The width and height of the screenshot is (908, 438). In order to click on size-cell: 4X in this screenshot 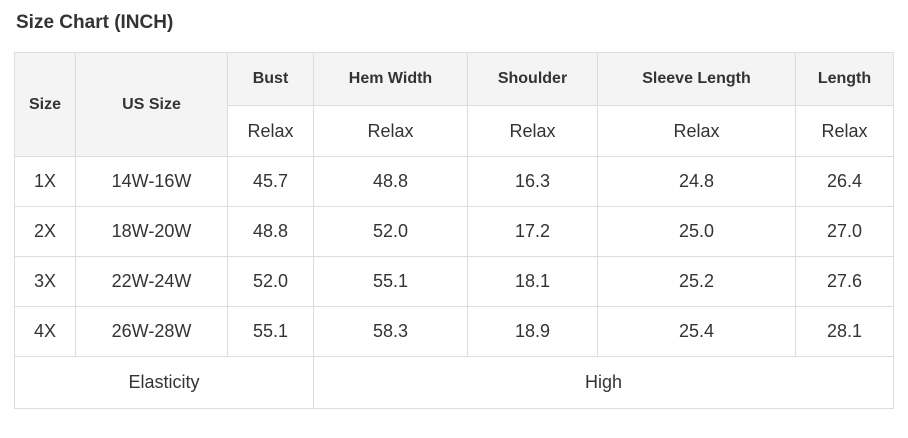, I will do `click(45, 331)`.